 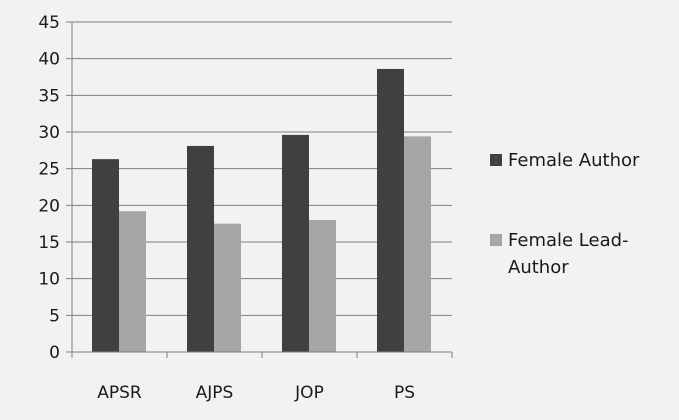 I want to click on legend-label-1: Female Author, so click(x=574, y=160).